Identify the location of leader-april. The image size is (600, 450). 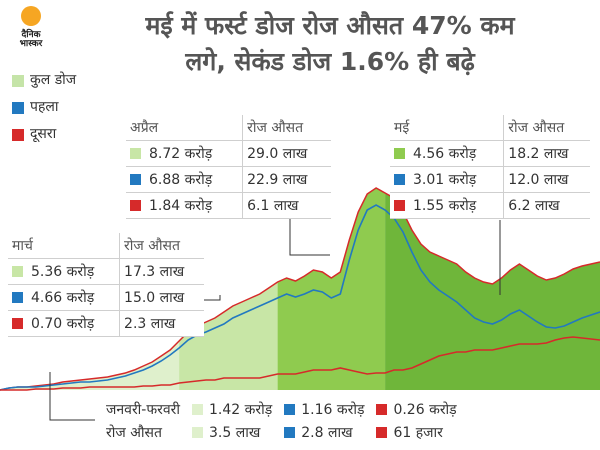
(290, 236).